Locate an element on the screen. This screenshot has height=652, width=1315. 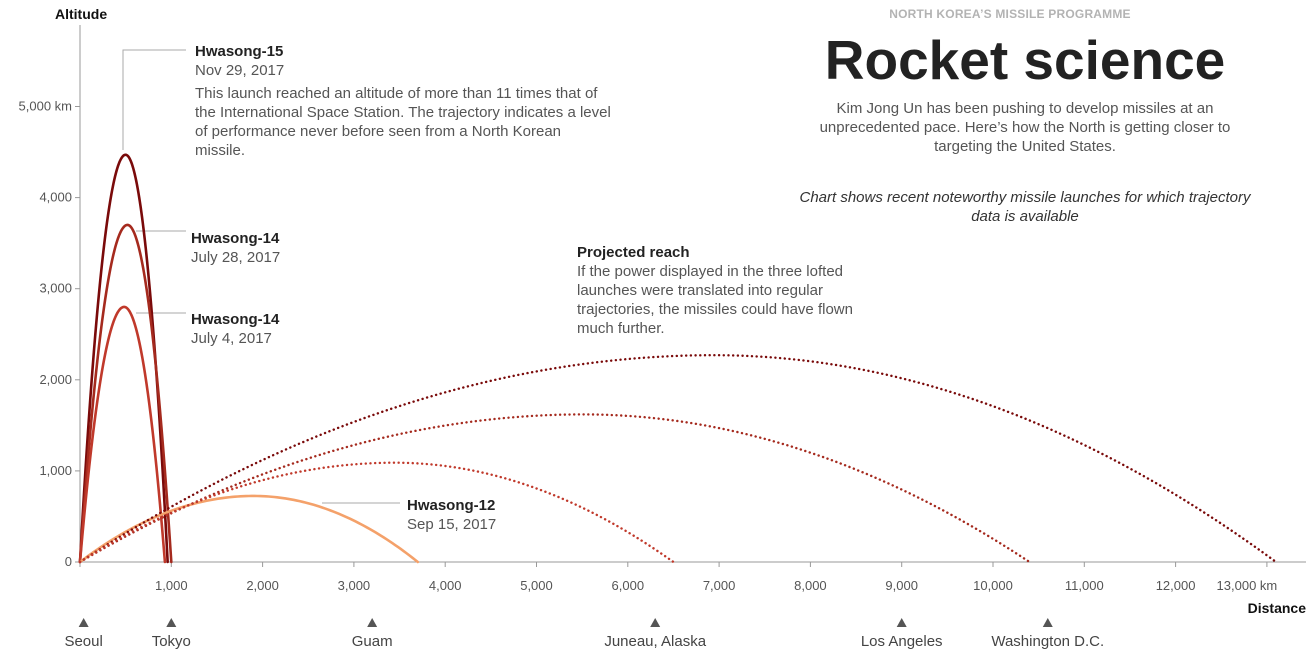
annotation-hwasong-14-july28: Hwasong-14 July 28, 2017 is located at coordinates (235, 248).